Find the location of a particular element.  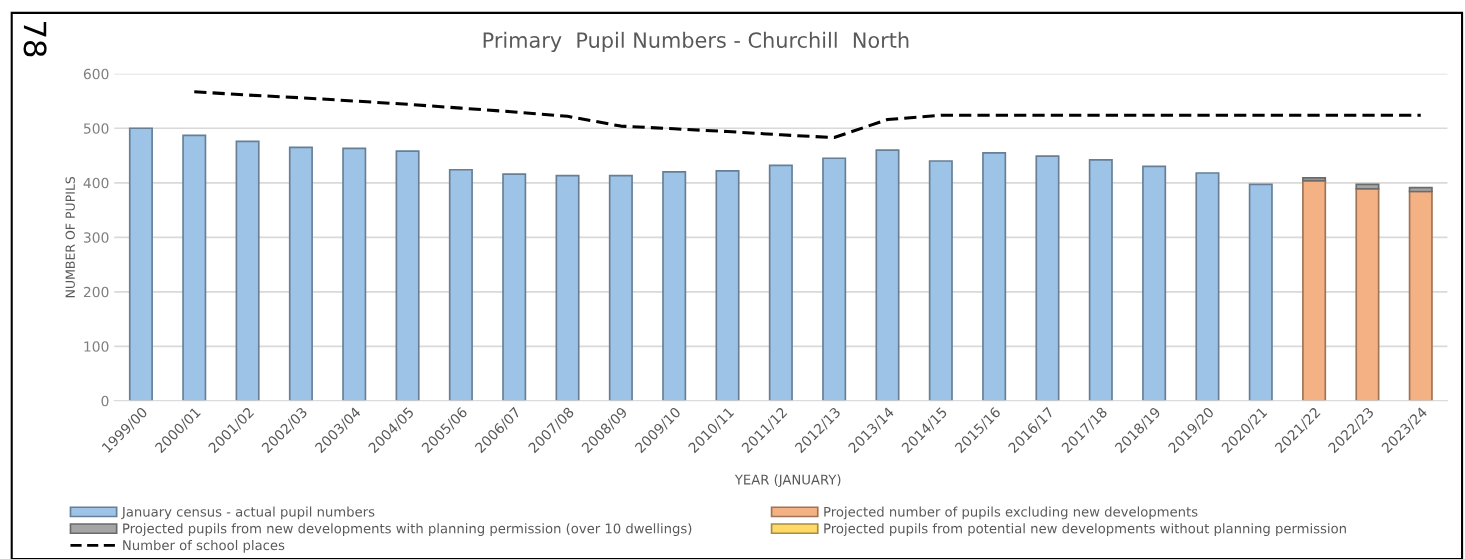

legend-label: Projected pupils from potential new developments without planning permission is located at coordinates (1085, 529).